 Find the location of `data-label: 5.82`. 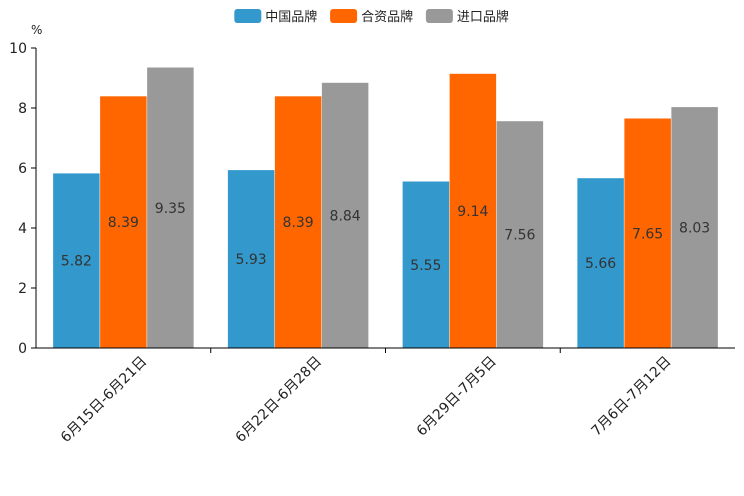

data-label: 5.82 is located at coordinates (76, 262).